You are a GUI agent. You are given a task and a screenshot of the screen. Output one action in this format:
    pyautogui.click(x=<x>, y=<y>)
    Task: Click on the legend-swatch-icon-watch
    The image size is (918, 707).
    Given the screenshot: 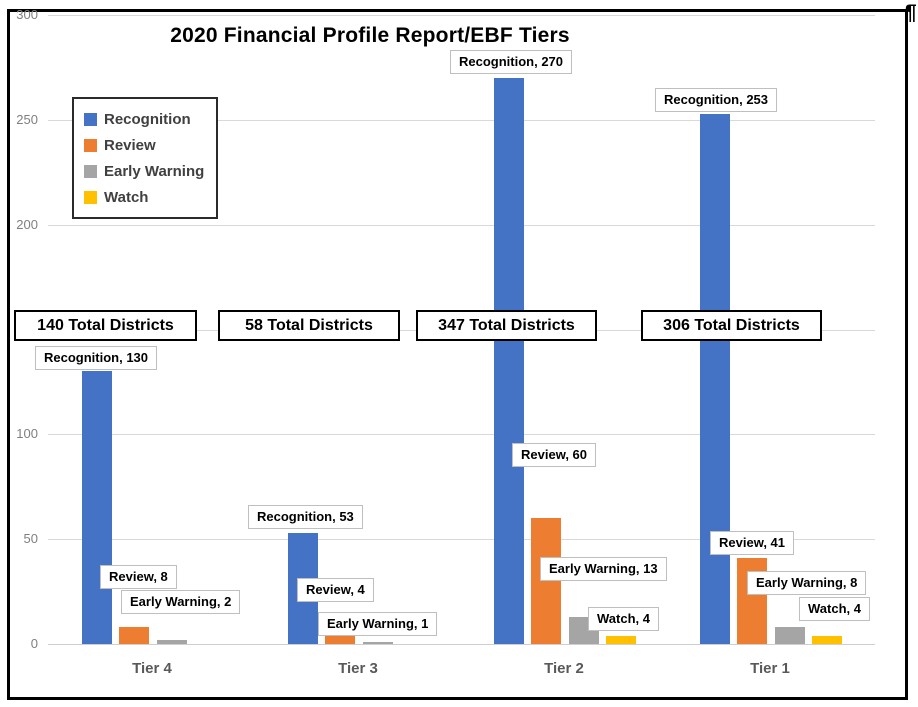 What is the action you would take?
    pyautogui.click(x=90, y=197)
    